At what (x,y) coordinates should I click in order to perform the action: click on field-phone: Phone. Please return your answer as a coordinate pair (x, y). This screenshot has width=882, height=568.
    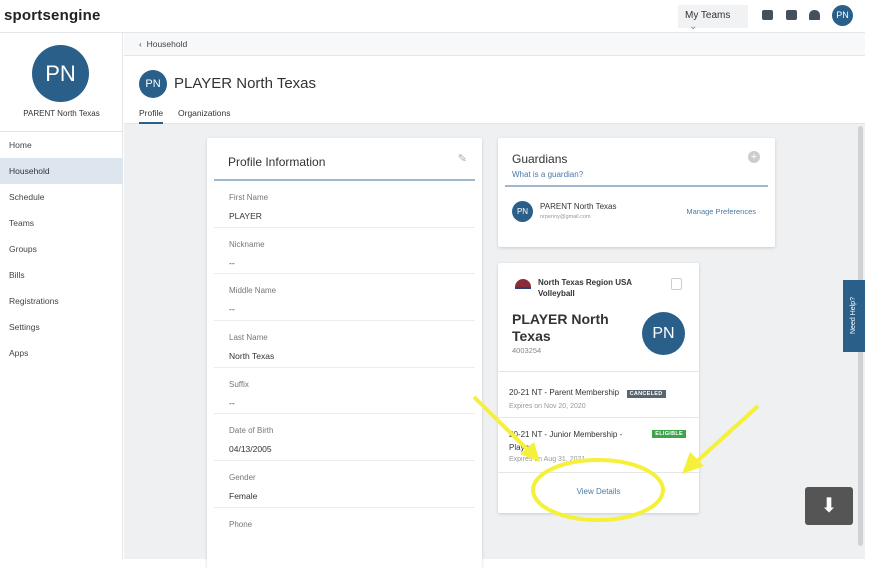
    Looking at the image, I should click on (344, 531).